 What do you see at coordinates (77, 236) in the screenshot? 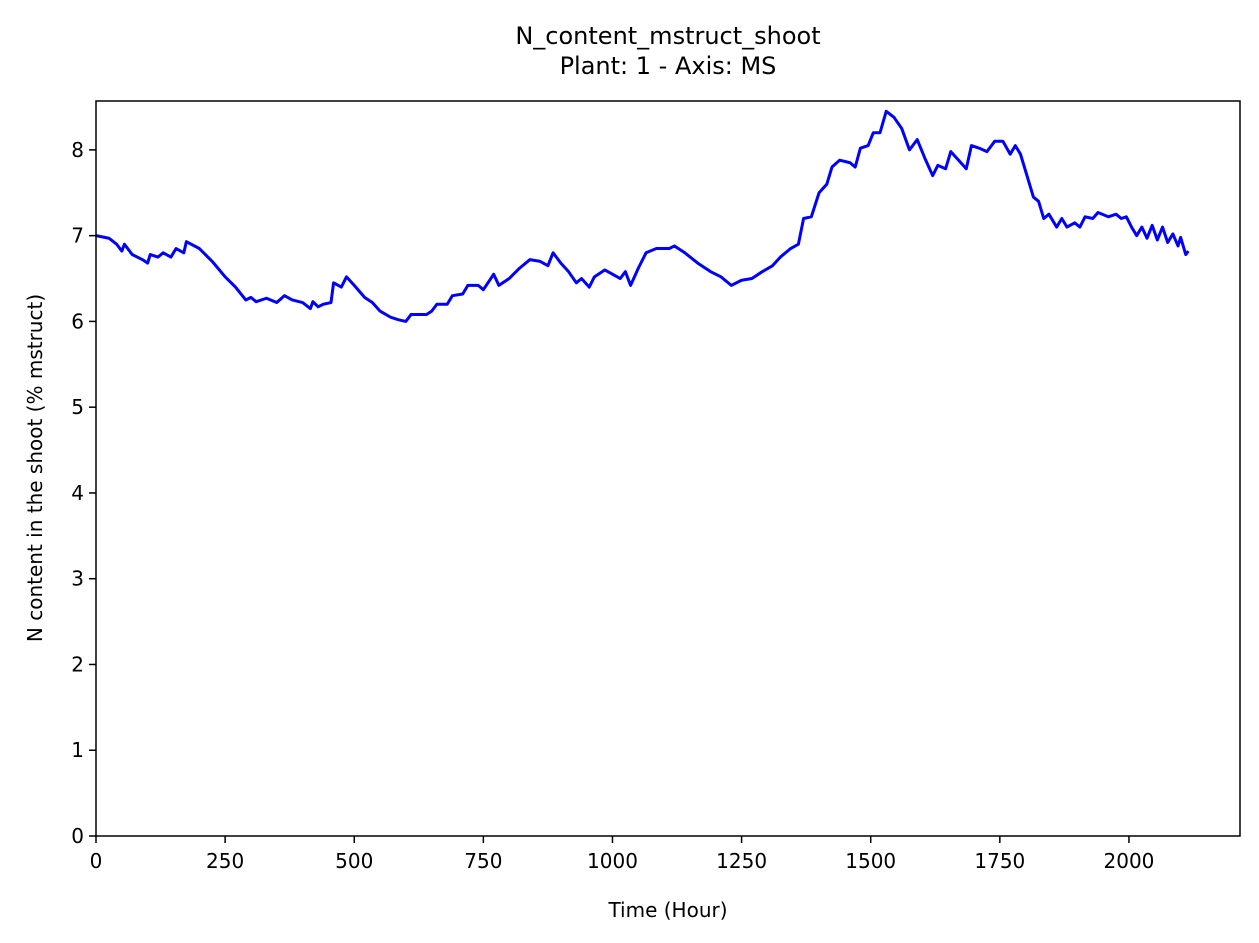
I see `y-tick-label: 7` at bounding box center [77, 236].